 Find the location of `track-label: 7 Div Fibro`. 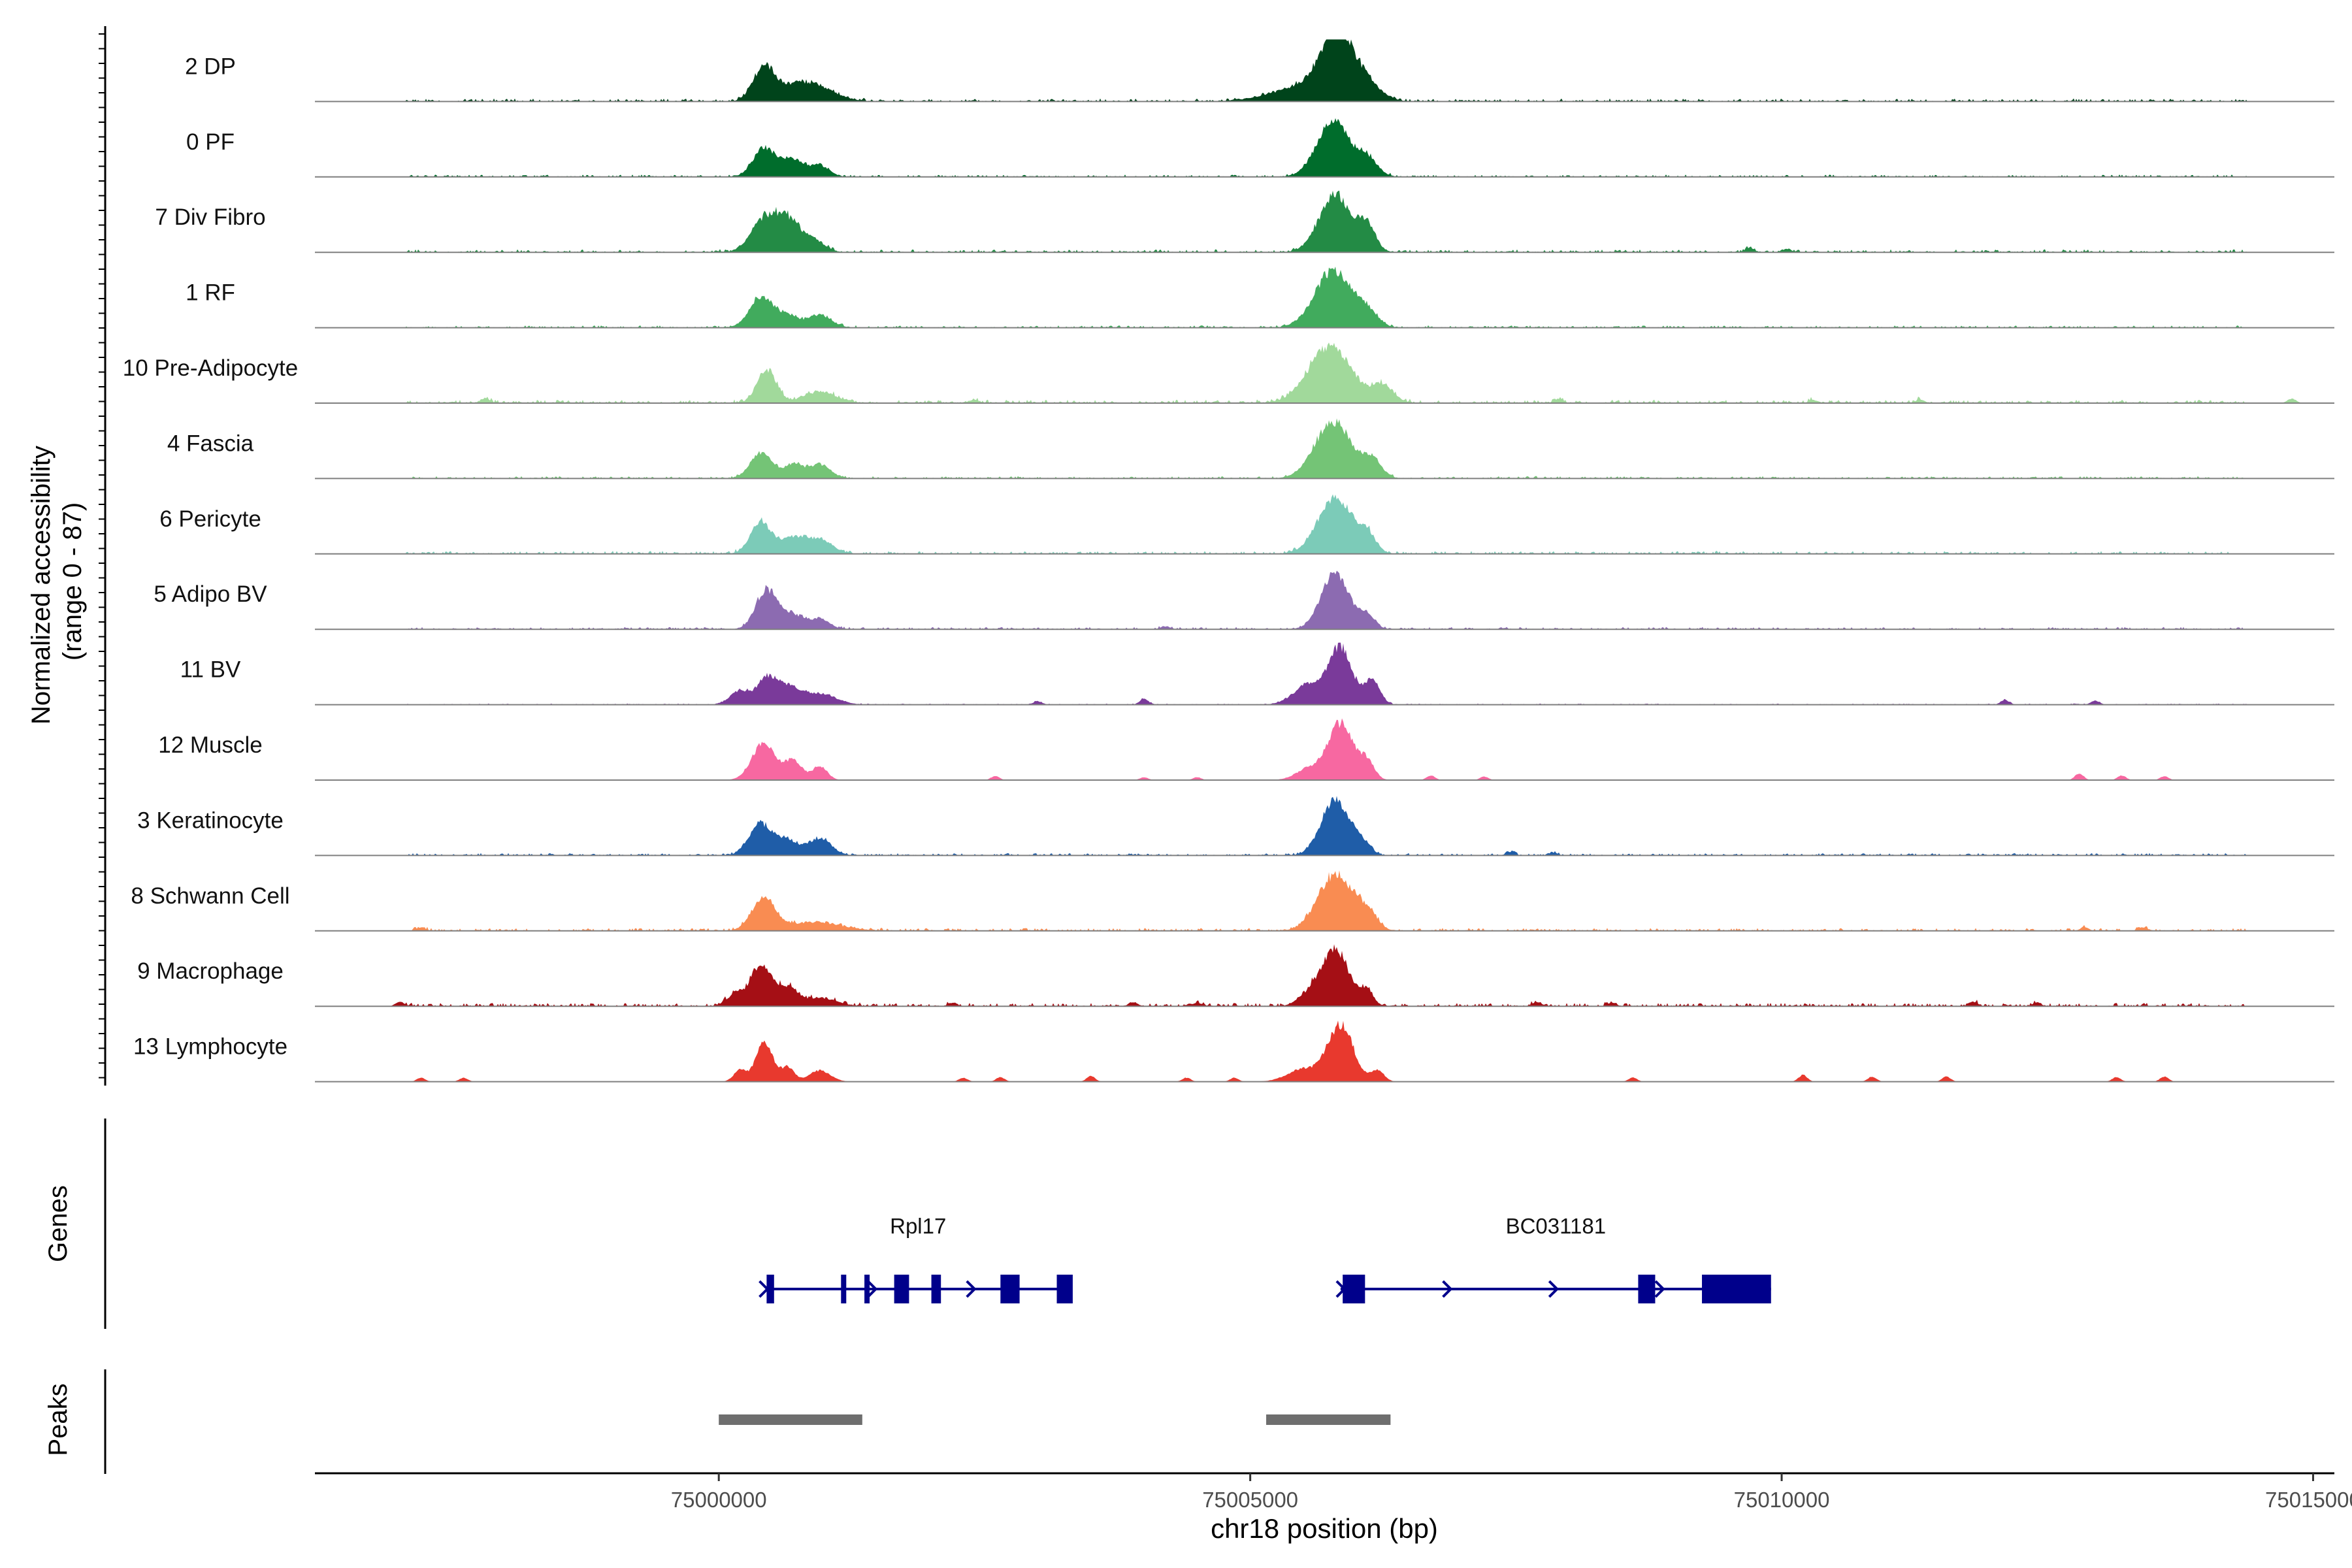

track-label: 7 Div Fibro is located at coordinates (210, 217).